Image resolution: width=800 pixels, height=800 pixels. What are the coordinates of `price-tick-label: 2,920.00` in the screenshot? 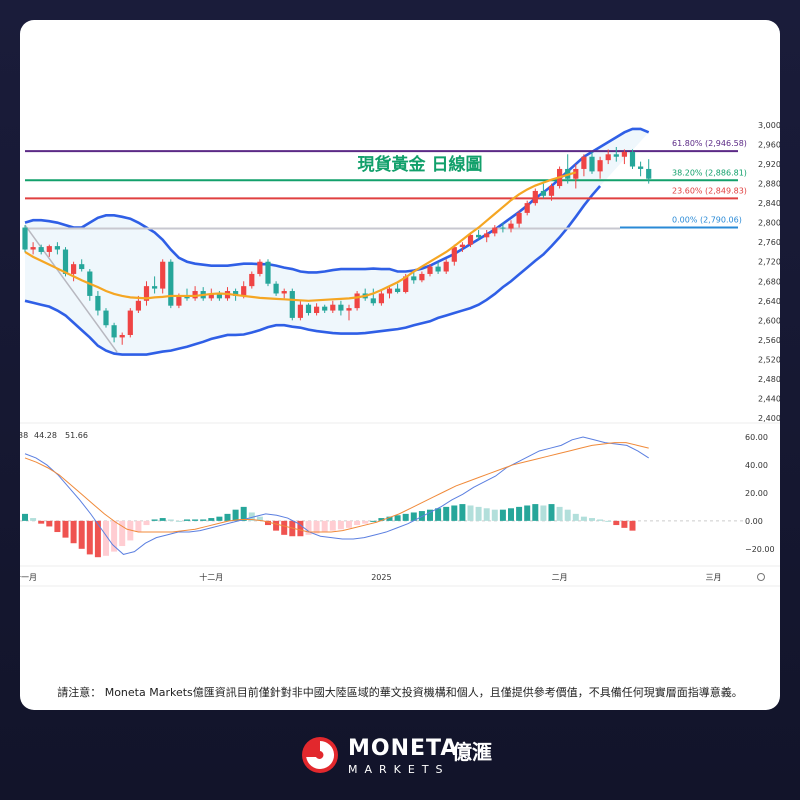 It's located at (769, 164).